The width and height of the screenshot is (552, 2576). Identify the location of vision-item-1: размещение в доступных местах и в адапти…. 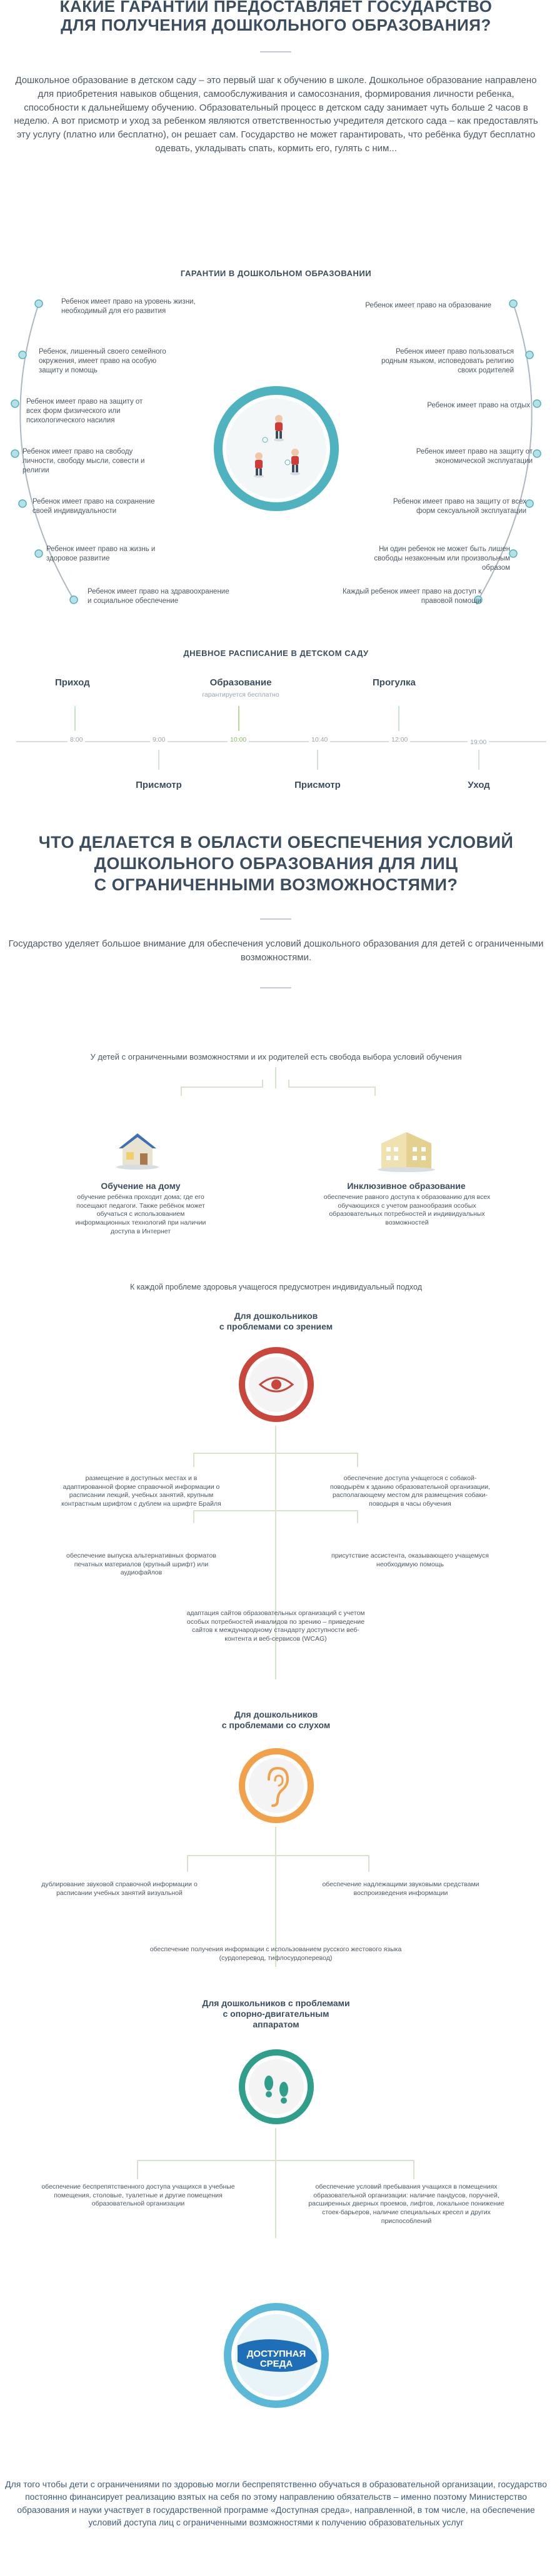
(141, 1491).